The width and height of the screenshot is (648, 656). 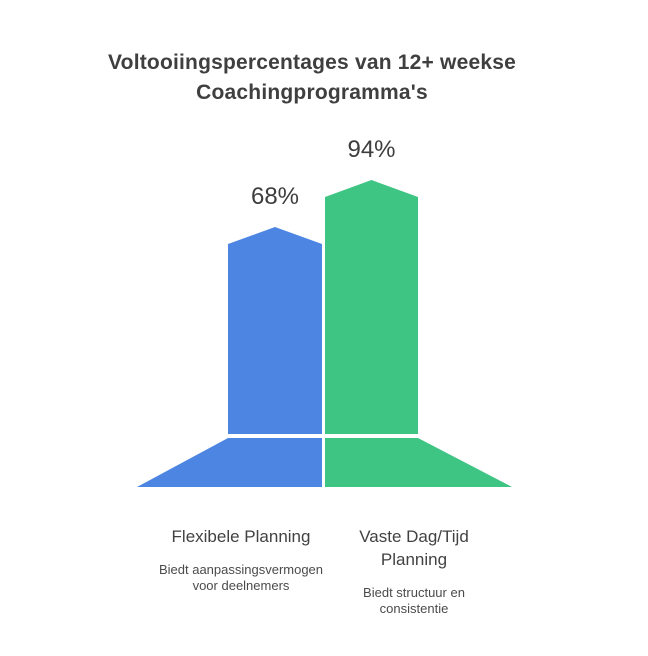 I want to click on bar-vaste-dag-tijd, so click(x=371, y=307).